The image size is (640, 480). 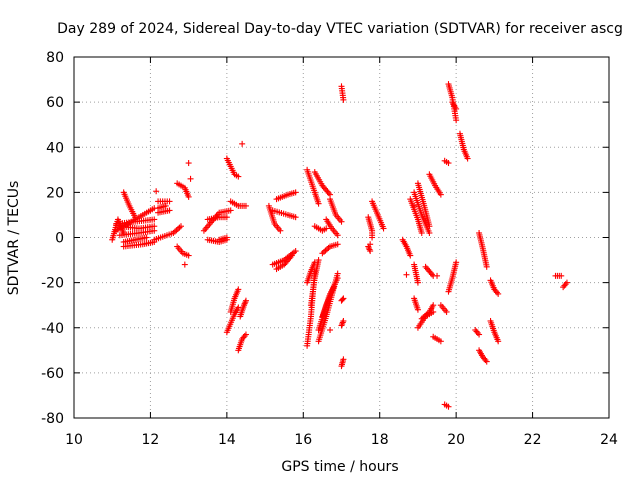 What do you see at coordinates (609, 440) in the screenshot?
I see `x-tick-label: 24` at bounding box center [609, 440].